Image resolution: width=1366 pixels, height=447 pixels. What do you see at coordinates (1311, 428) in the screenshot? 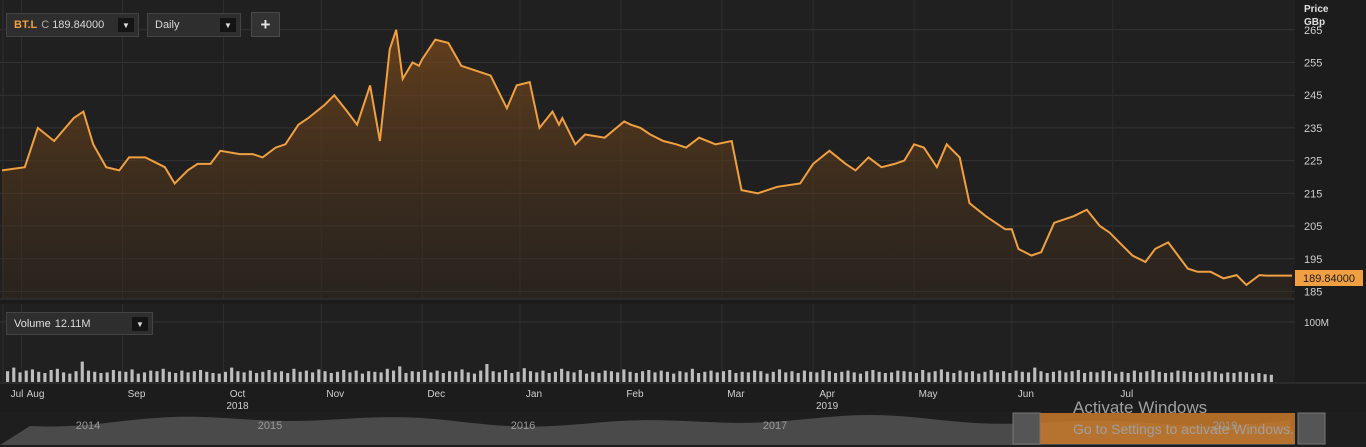
I see `navigator-right-handle` at bounding box center [1311, 428].